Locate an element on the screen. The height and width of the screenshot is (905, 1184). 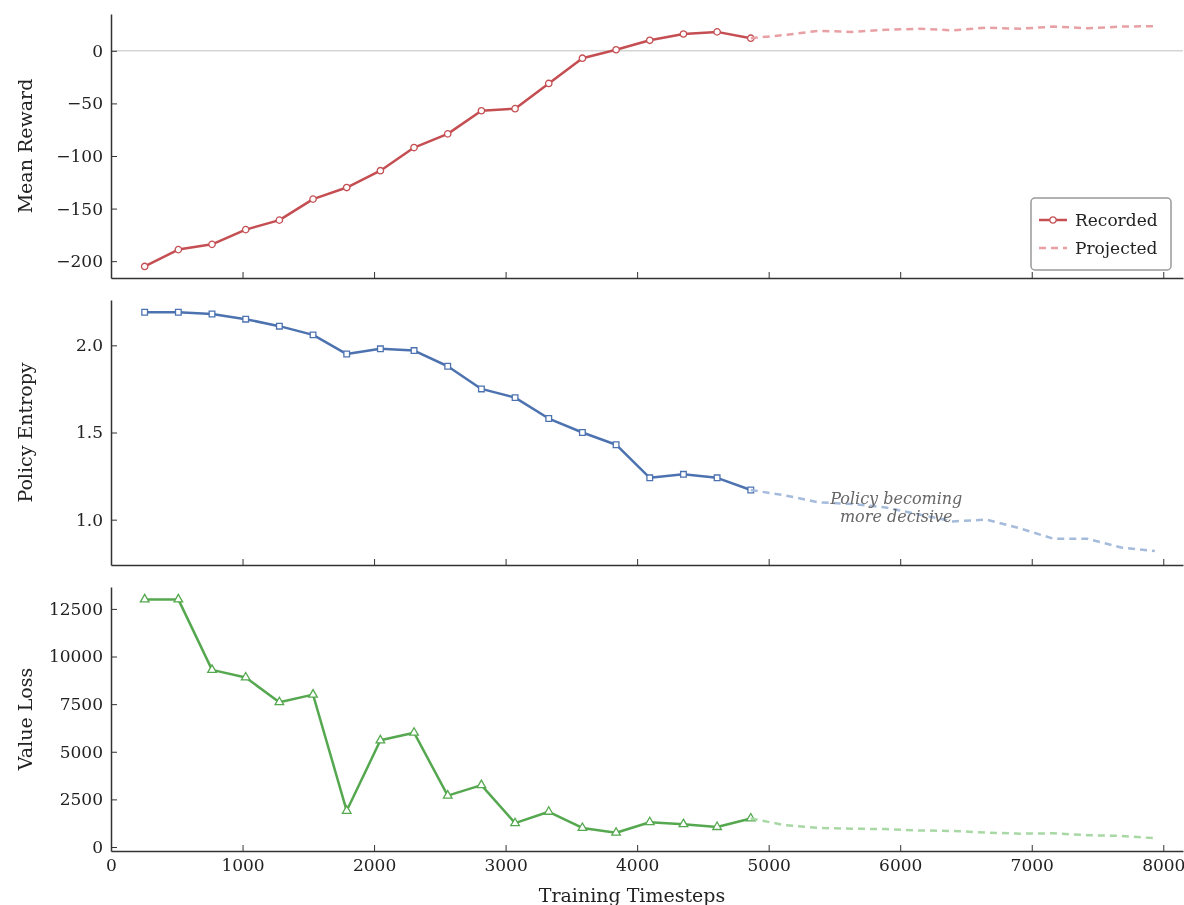
x-tick-label: 5000 is located at coordinates (769, 865).